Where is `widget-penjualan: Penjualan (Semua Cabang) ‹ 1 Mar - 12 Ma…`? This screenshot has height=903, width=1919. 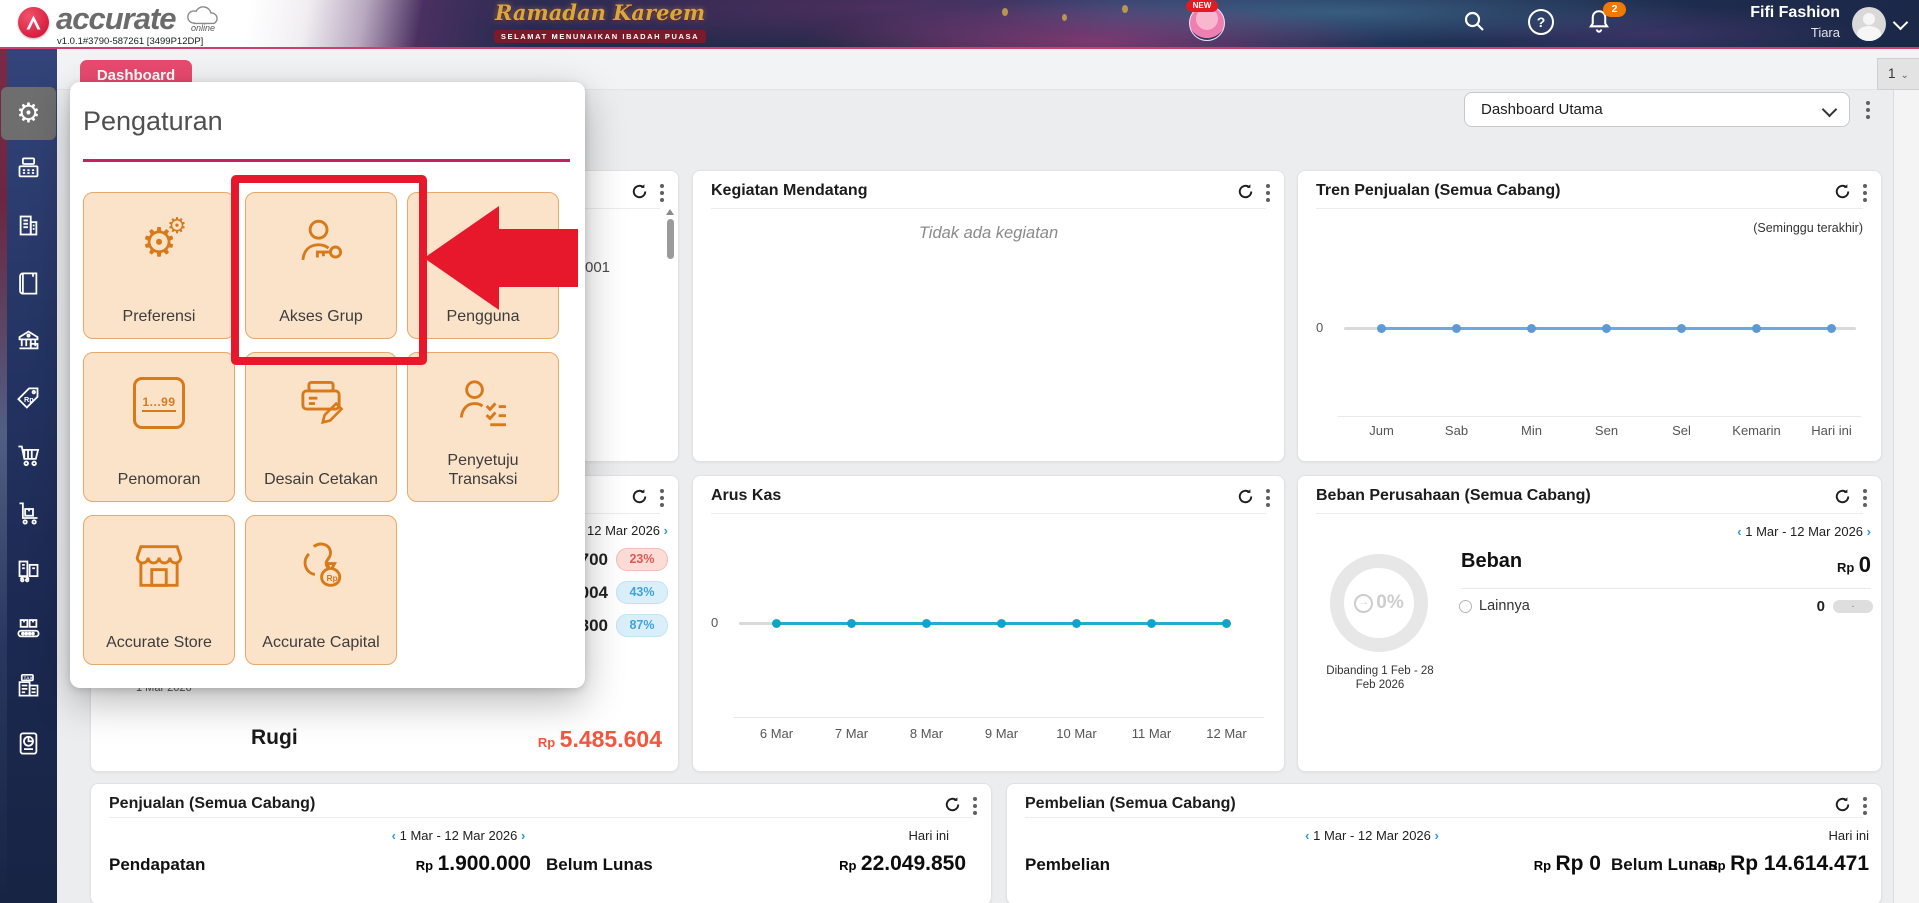 widget-penjualan: Penjualan (Semua Cabang) ‹ 1 Mar - 12 Ma… is located at coordinates (541, 843).